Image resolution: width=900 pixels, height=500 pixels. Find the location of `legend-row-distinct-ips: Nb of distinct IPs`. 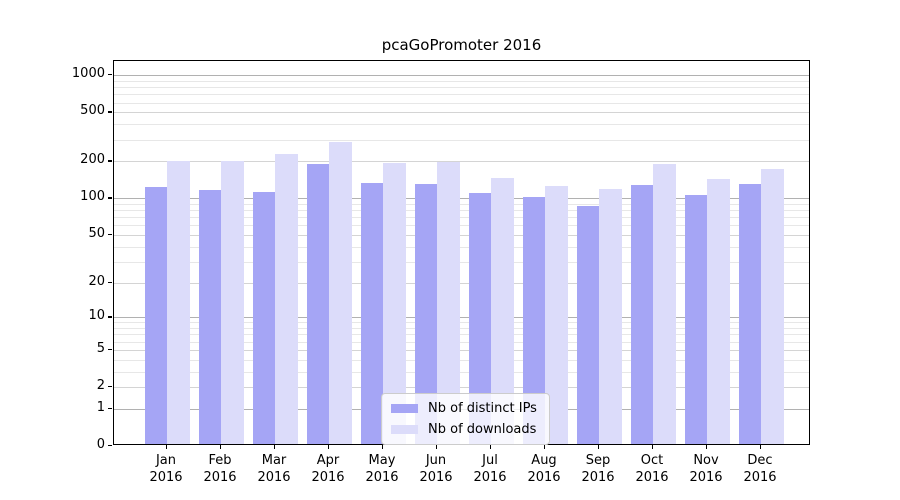

legend-row-distinct-ips: Nb of distinct IPs is located at coordinates (464, 408).